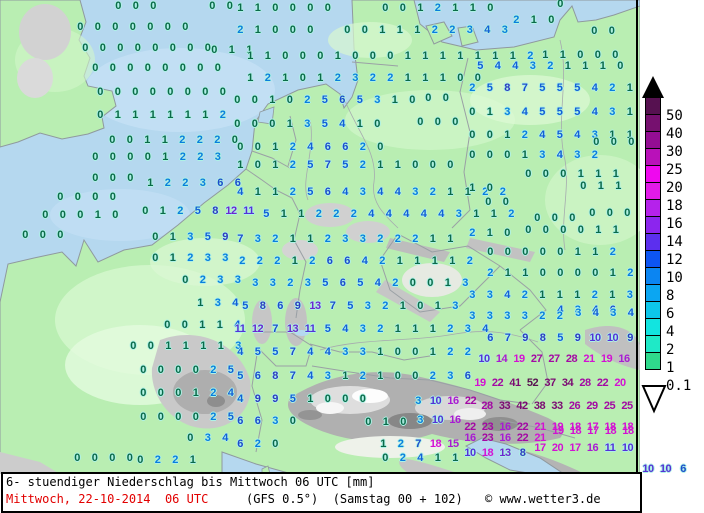 The width and height of the screenshot is (704, 513). What do you see at coordinates (683, 469) in the screenshot?
I see `precip-value: 6` at bounding box center [683, 469].